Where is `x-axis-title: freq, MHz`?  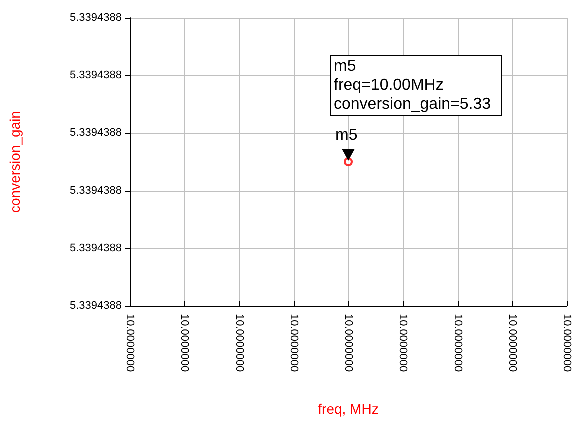 x-axis-title: freq, MHz is located at coordinates (348, 409).